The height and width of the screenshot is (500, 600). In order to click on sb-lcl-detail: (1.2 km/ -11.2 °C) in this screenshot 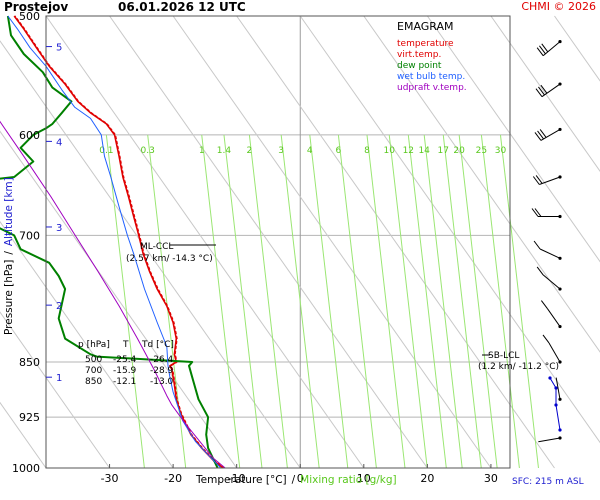, I will do `click(518, 367)`.